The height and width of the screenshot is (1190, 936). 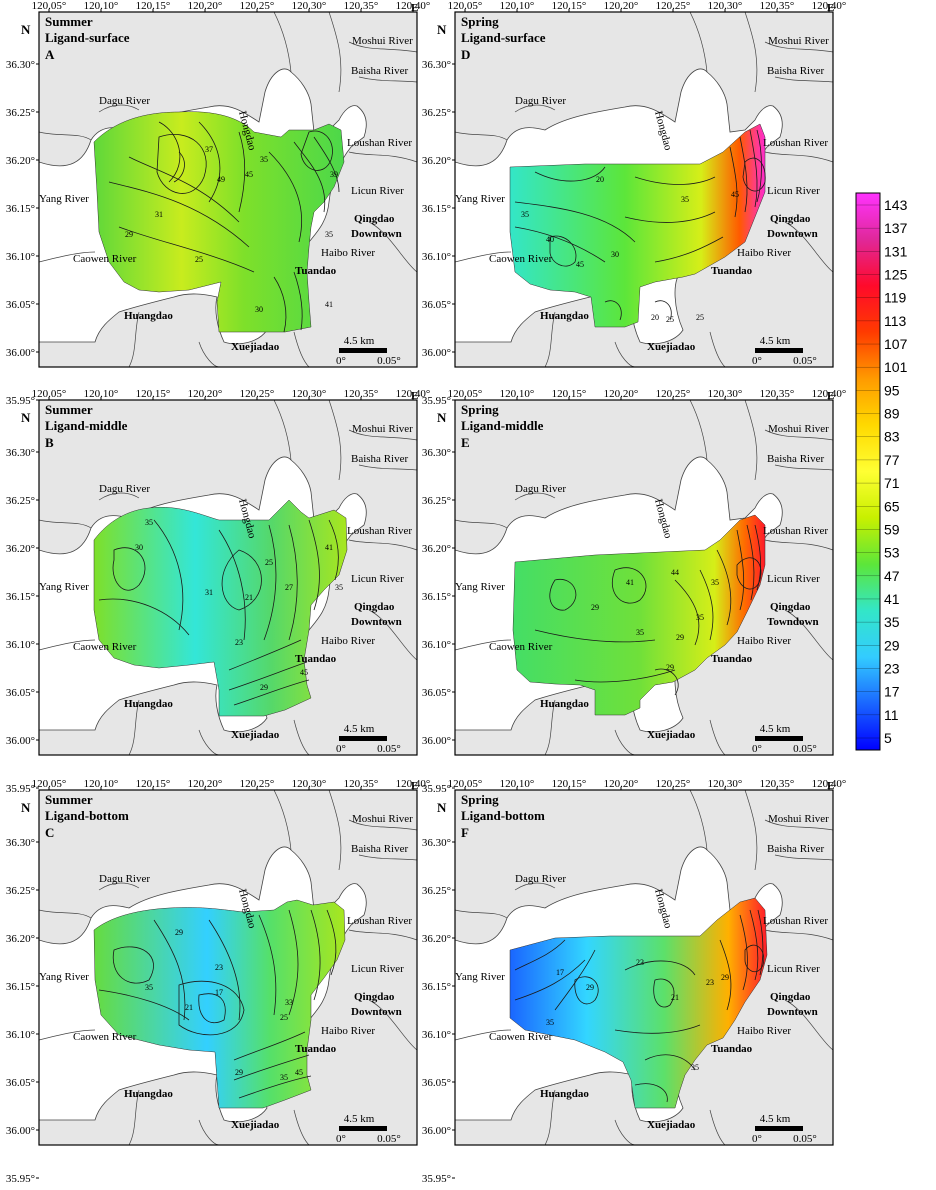 What do you see at coordinates (239, 642) in the screenshot?
I see `contour-value: 23` at bounding box center [239, 642].